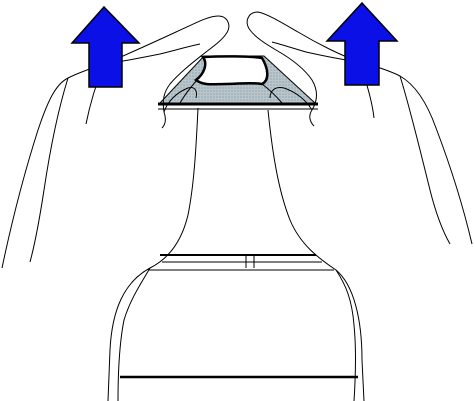 This screenshot has height=401, width=474. What do you see at coordinates (153, 254) in the screenshot?
I see `bottle-left-outline` at bounding box center [153, 254].